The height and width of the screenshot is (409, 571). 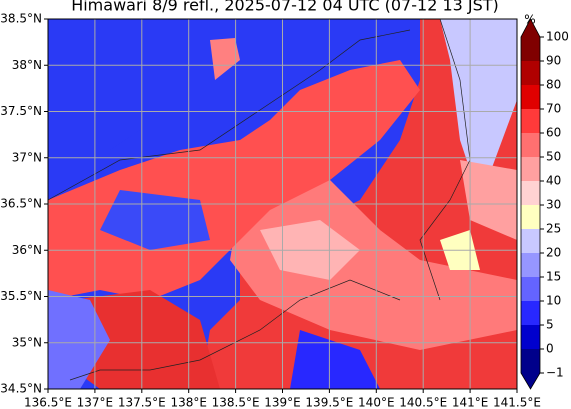 What do you see at coordinates (48, 402) in the screenshot?
I see `x-tick-label: 136.5°E` at bounding box center [48, 402].